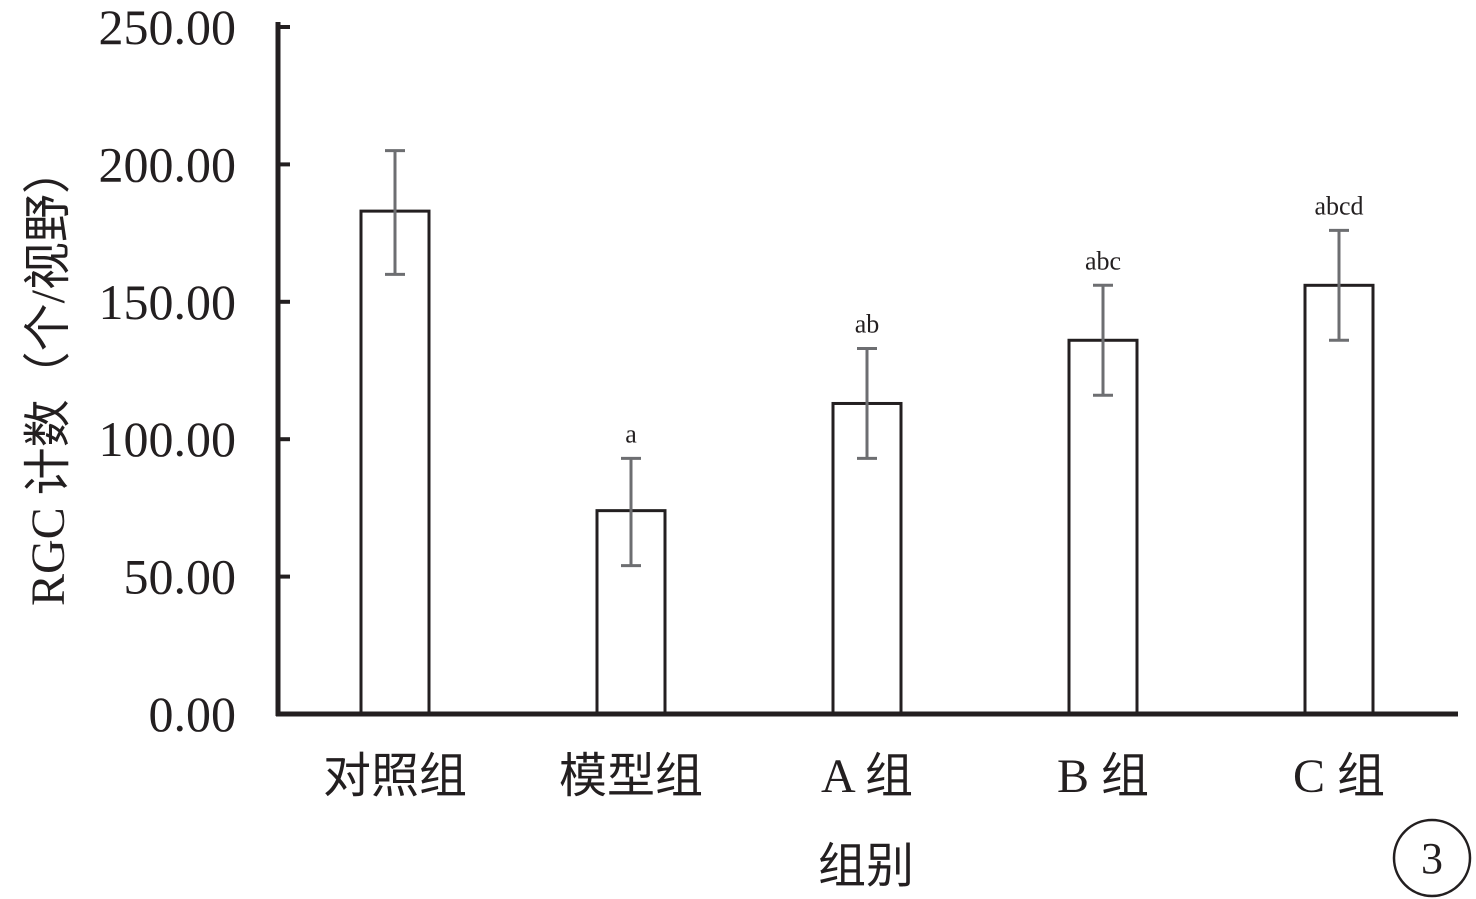 The height and width of the screenshot is (899, 1476). I want to click on significance-labels: a ab abc abcd, so click(994, 319).